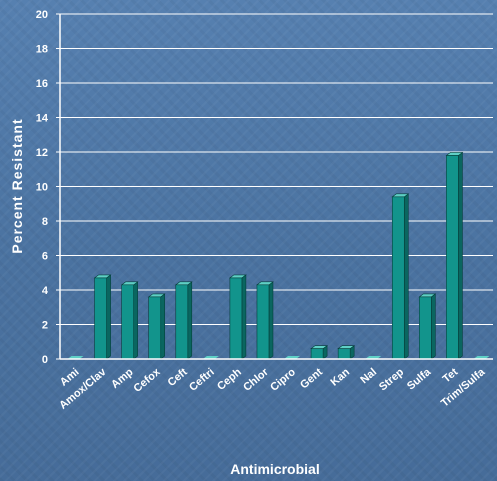  What do you see at coordinates (42, 50) in the screenshot?
I see `y-tick-label: 18` at bounding box center [42, 50].